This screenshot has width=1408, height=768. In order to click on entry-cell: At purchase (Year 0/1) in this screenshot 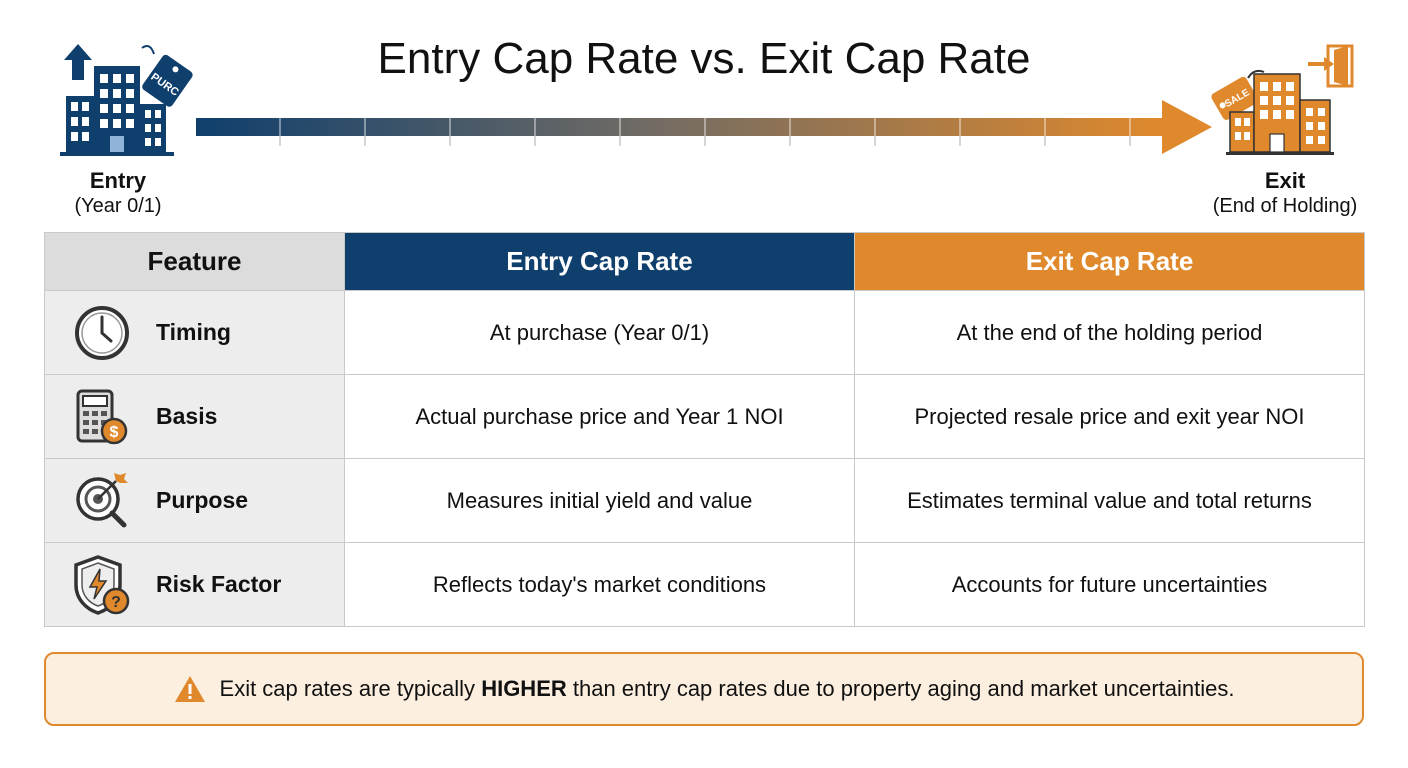, I will do `click(599, 332)`.